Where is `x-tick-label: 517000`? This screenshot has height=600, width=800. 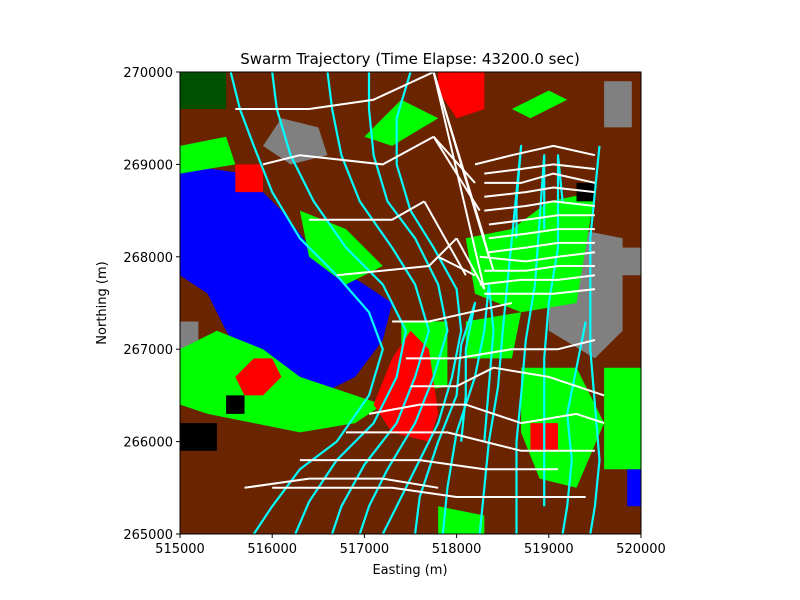 x-tick-label: 517000 is located at coordinates (365, 549).